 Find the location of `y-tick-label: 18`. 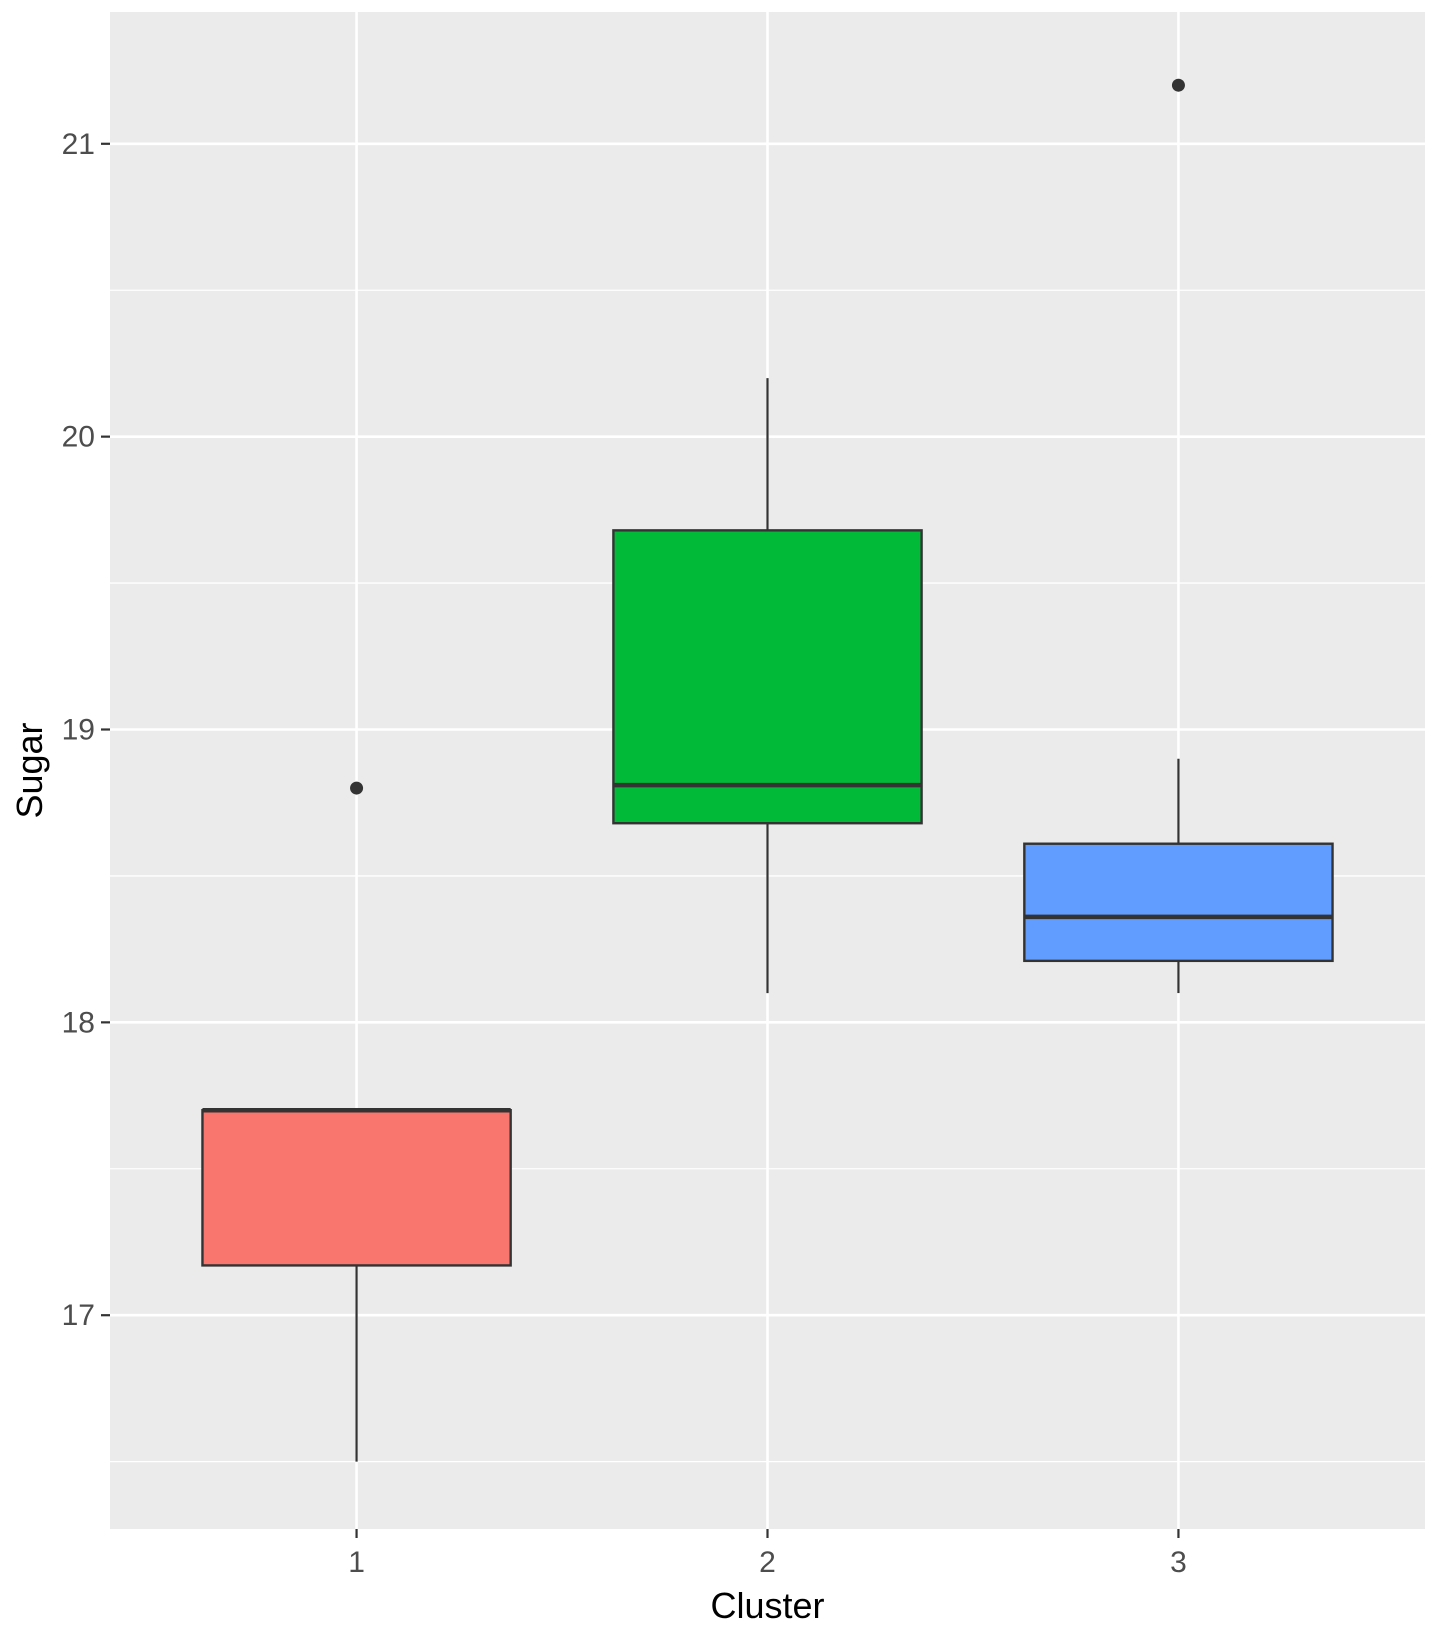

y-tick-label: 18 is located at coordinates (78, 1022).